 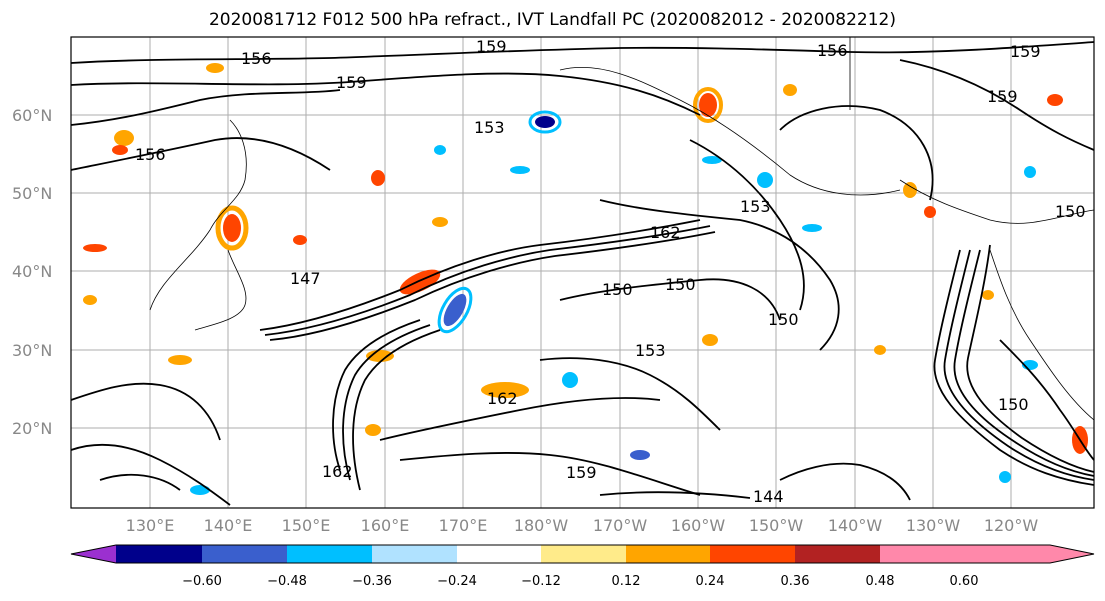 I want to click on colorbar-tick-label: 0.24, so click(x=710, y=581).